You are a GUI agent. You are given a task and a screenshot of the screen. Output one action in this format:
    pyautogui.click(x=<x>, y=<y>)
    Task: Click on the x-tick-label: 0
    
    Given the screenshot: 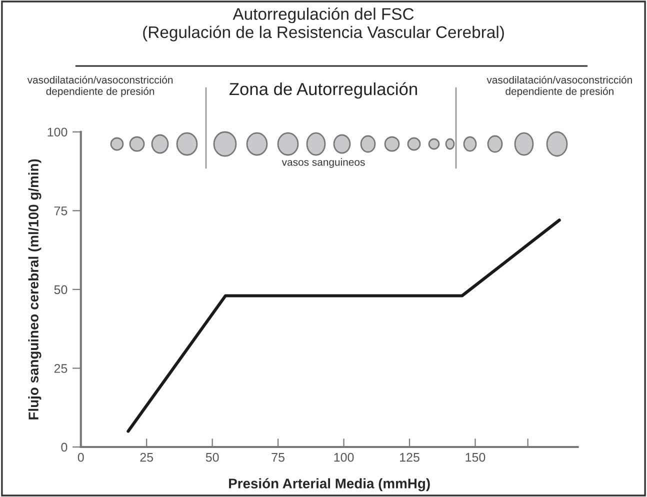 What is the action you would take?
    pyautogui.click(x=81, y=457)
    